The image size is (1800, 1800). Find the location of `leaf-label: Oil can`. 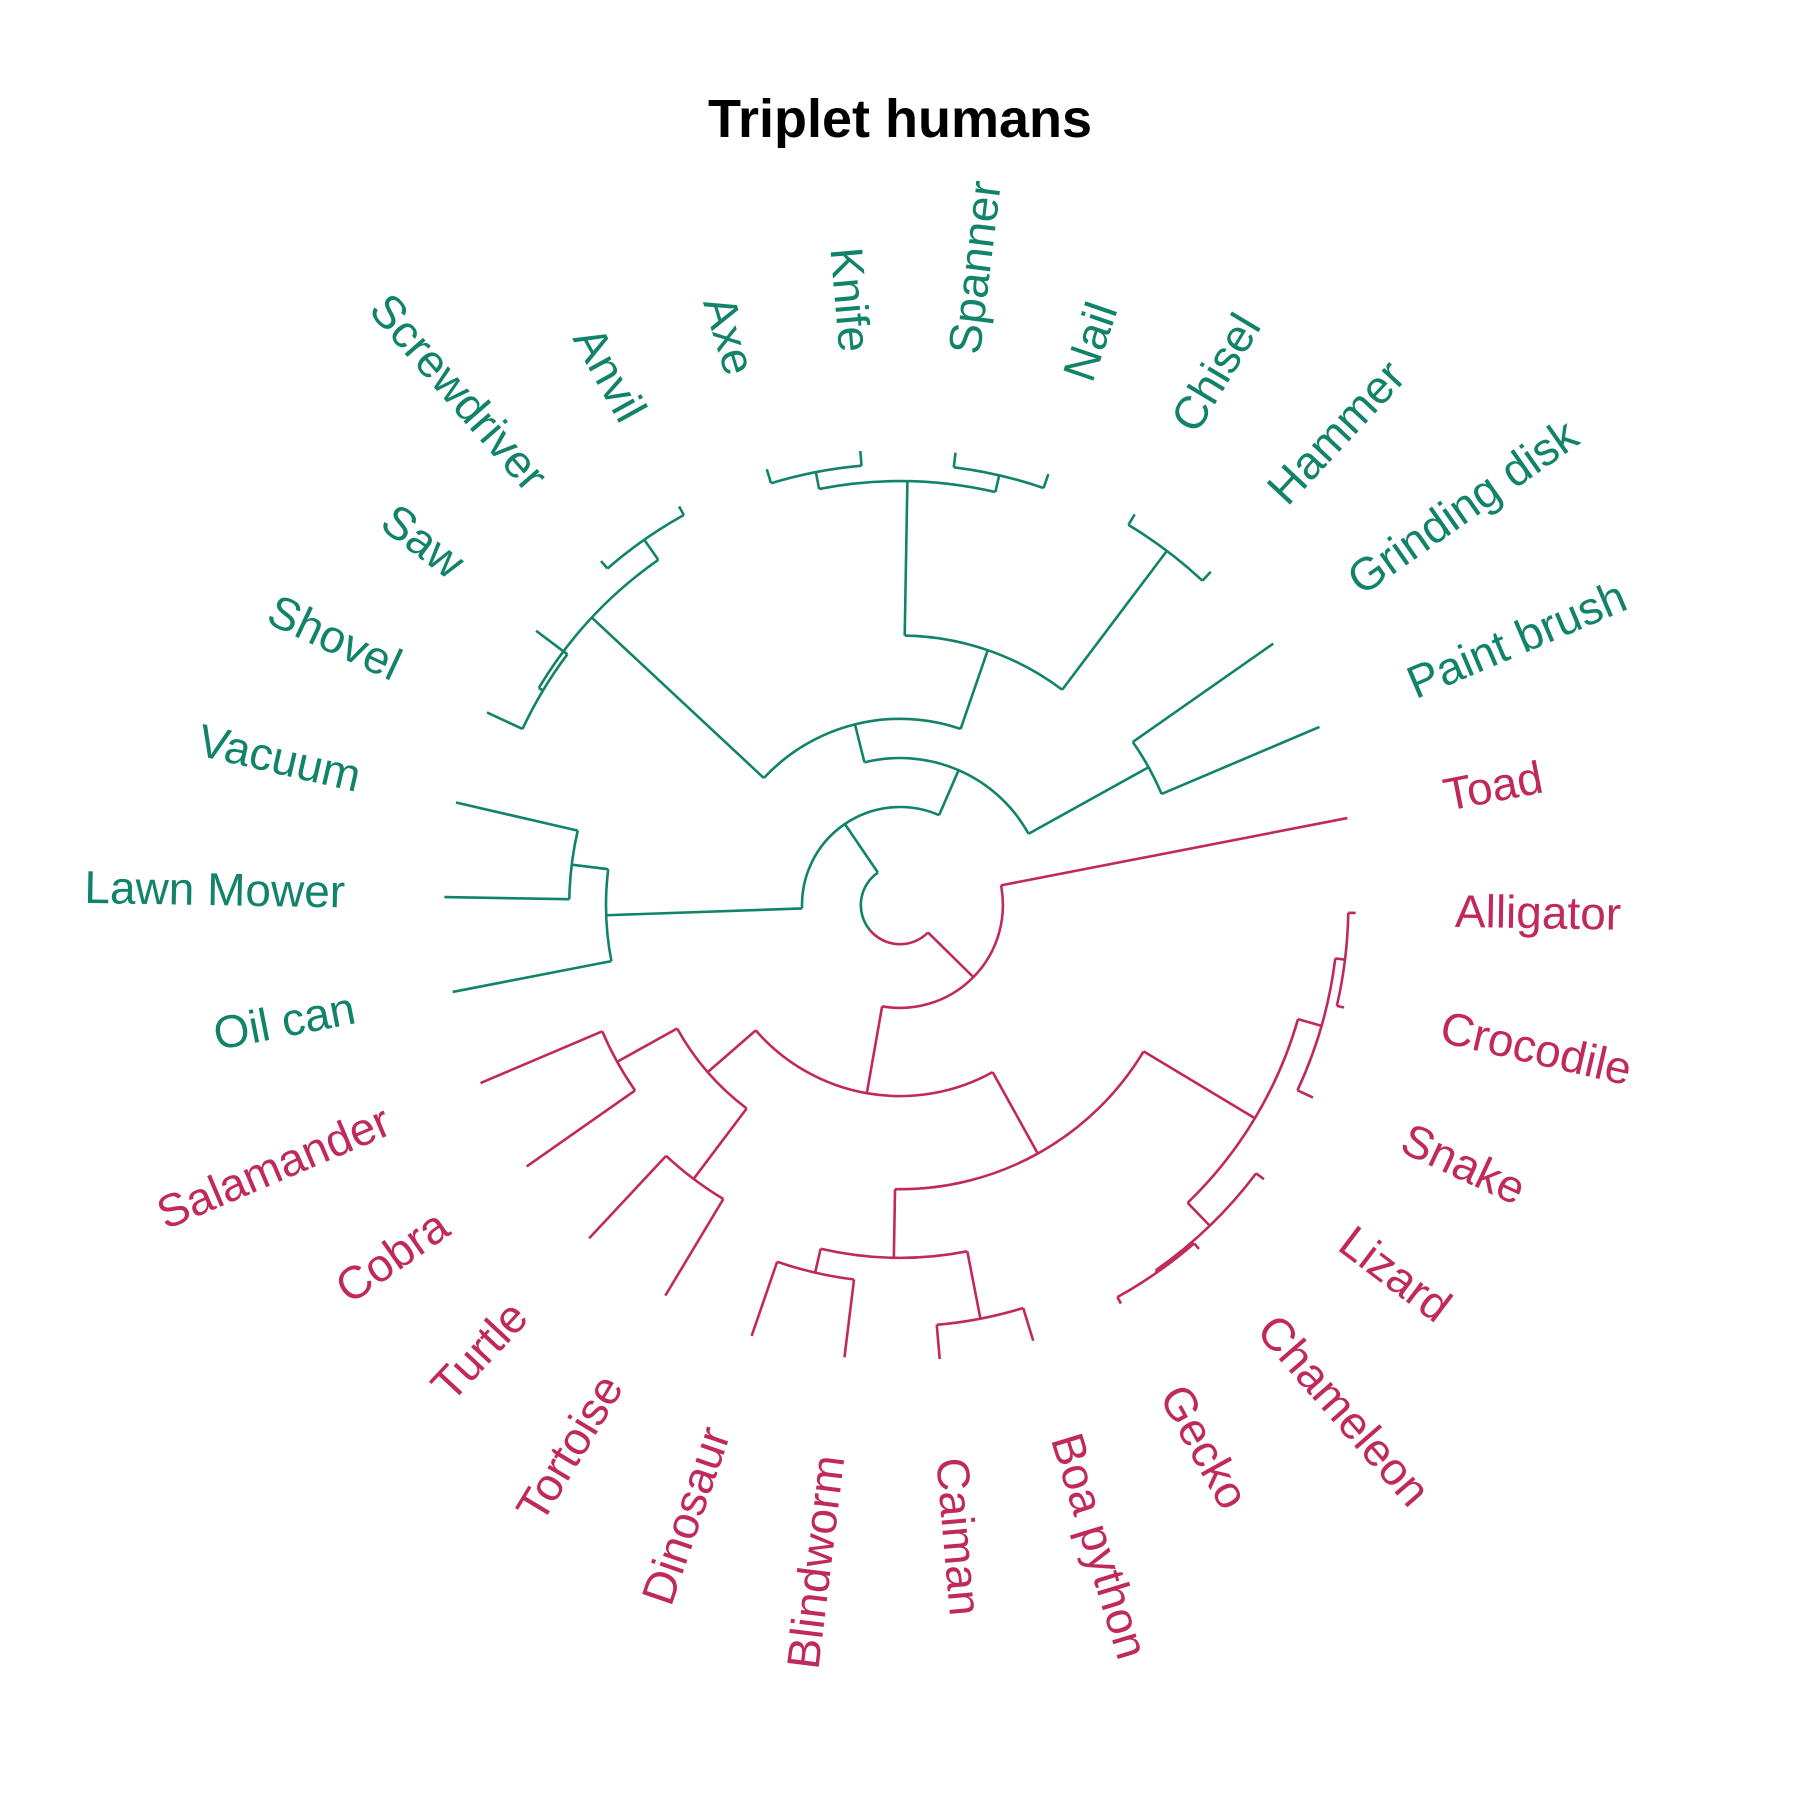

leaf-label: Oil can is located at coordinates (284, 1021).